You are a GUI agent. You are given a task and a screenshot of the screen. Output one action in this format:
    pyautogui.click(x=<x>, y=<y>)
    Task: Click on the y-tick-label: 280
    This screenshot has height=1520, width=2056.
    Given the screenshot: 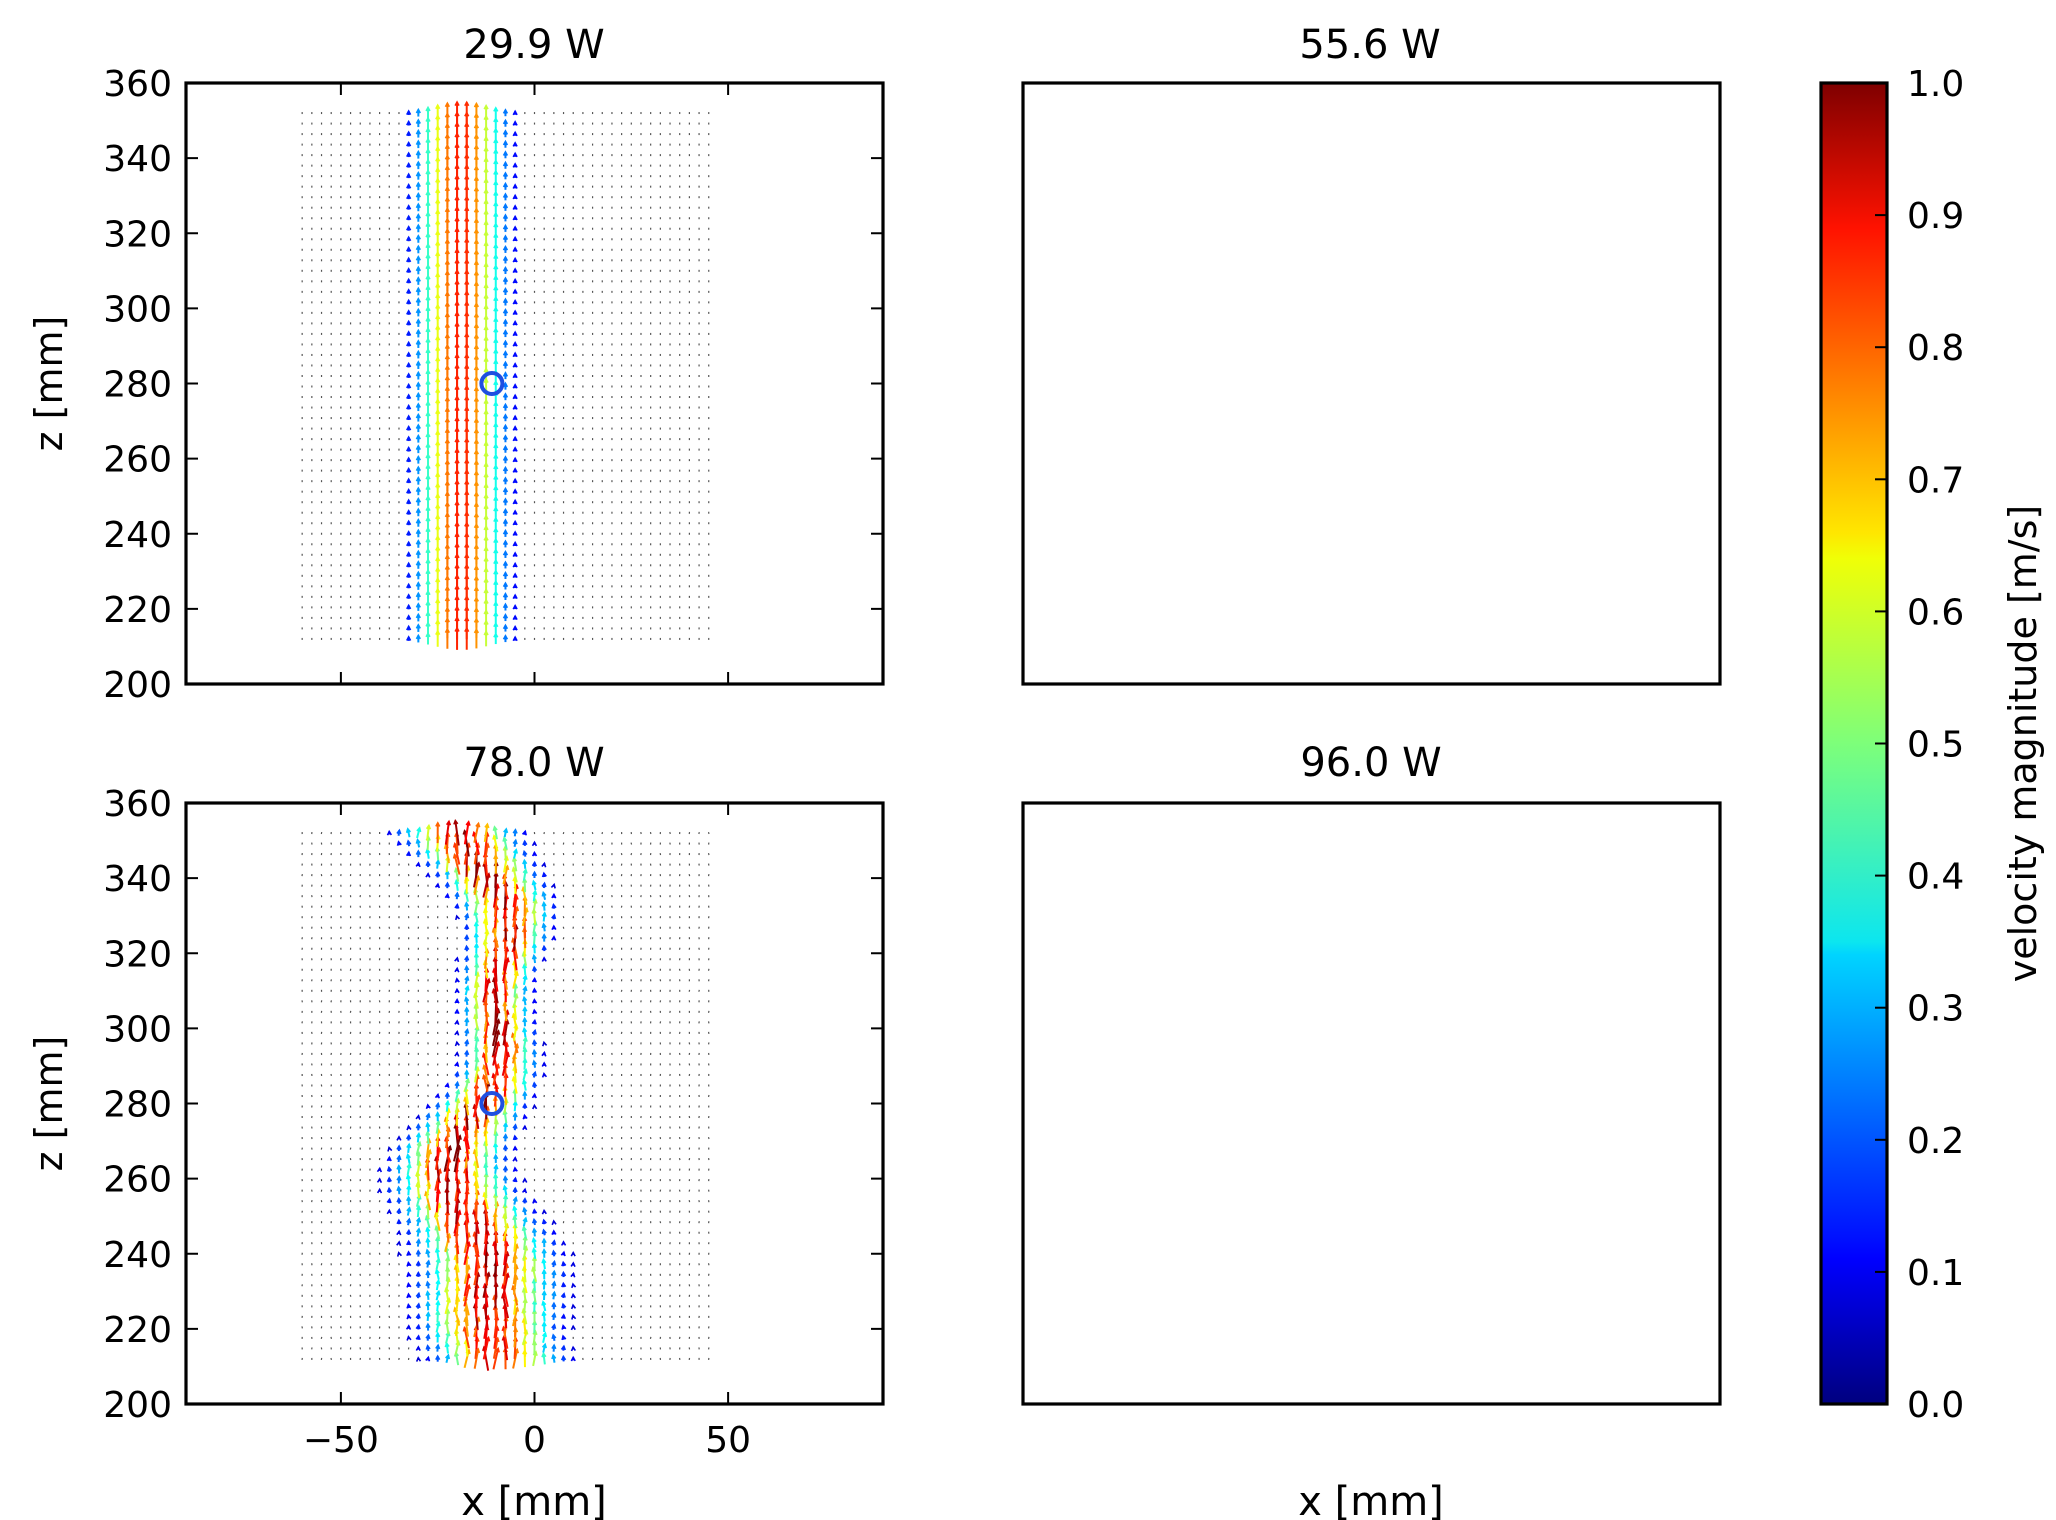 What is the action you would take?
    pyautogui.click(x=137, y=385)
    